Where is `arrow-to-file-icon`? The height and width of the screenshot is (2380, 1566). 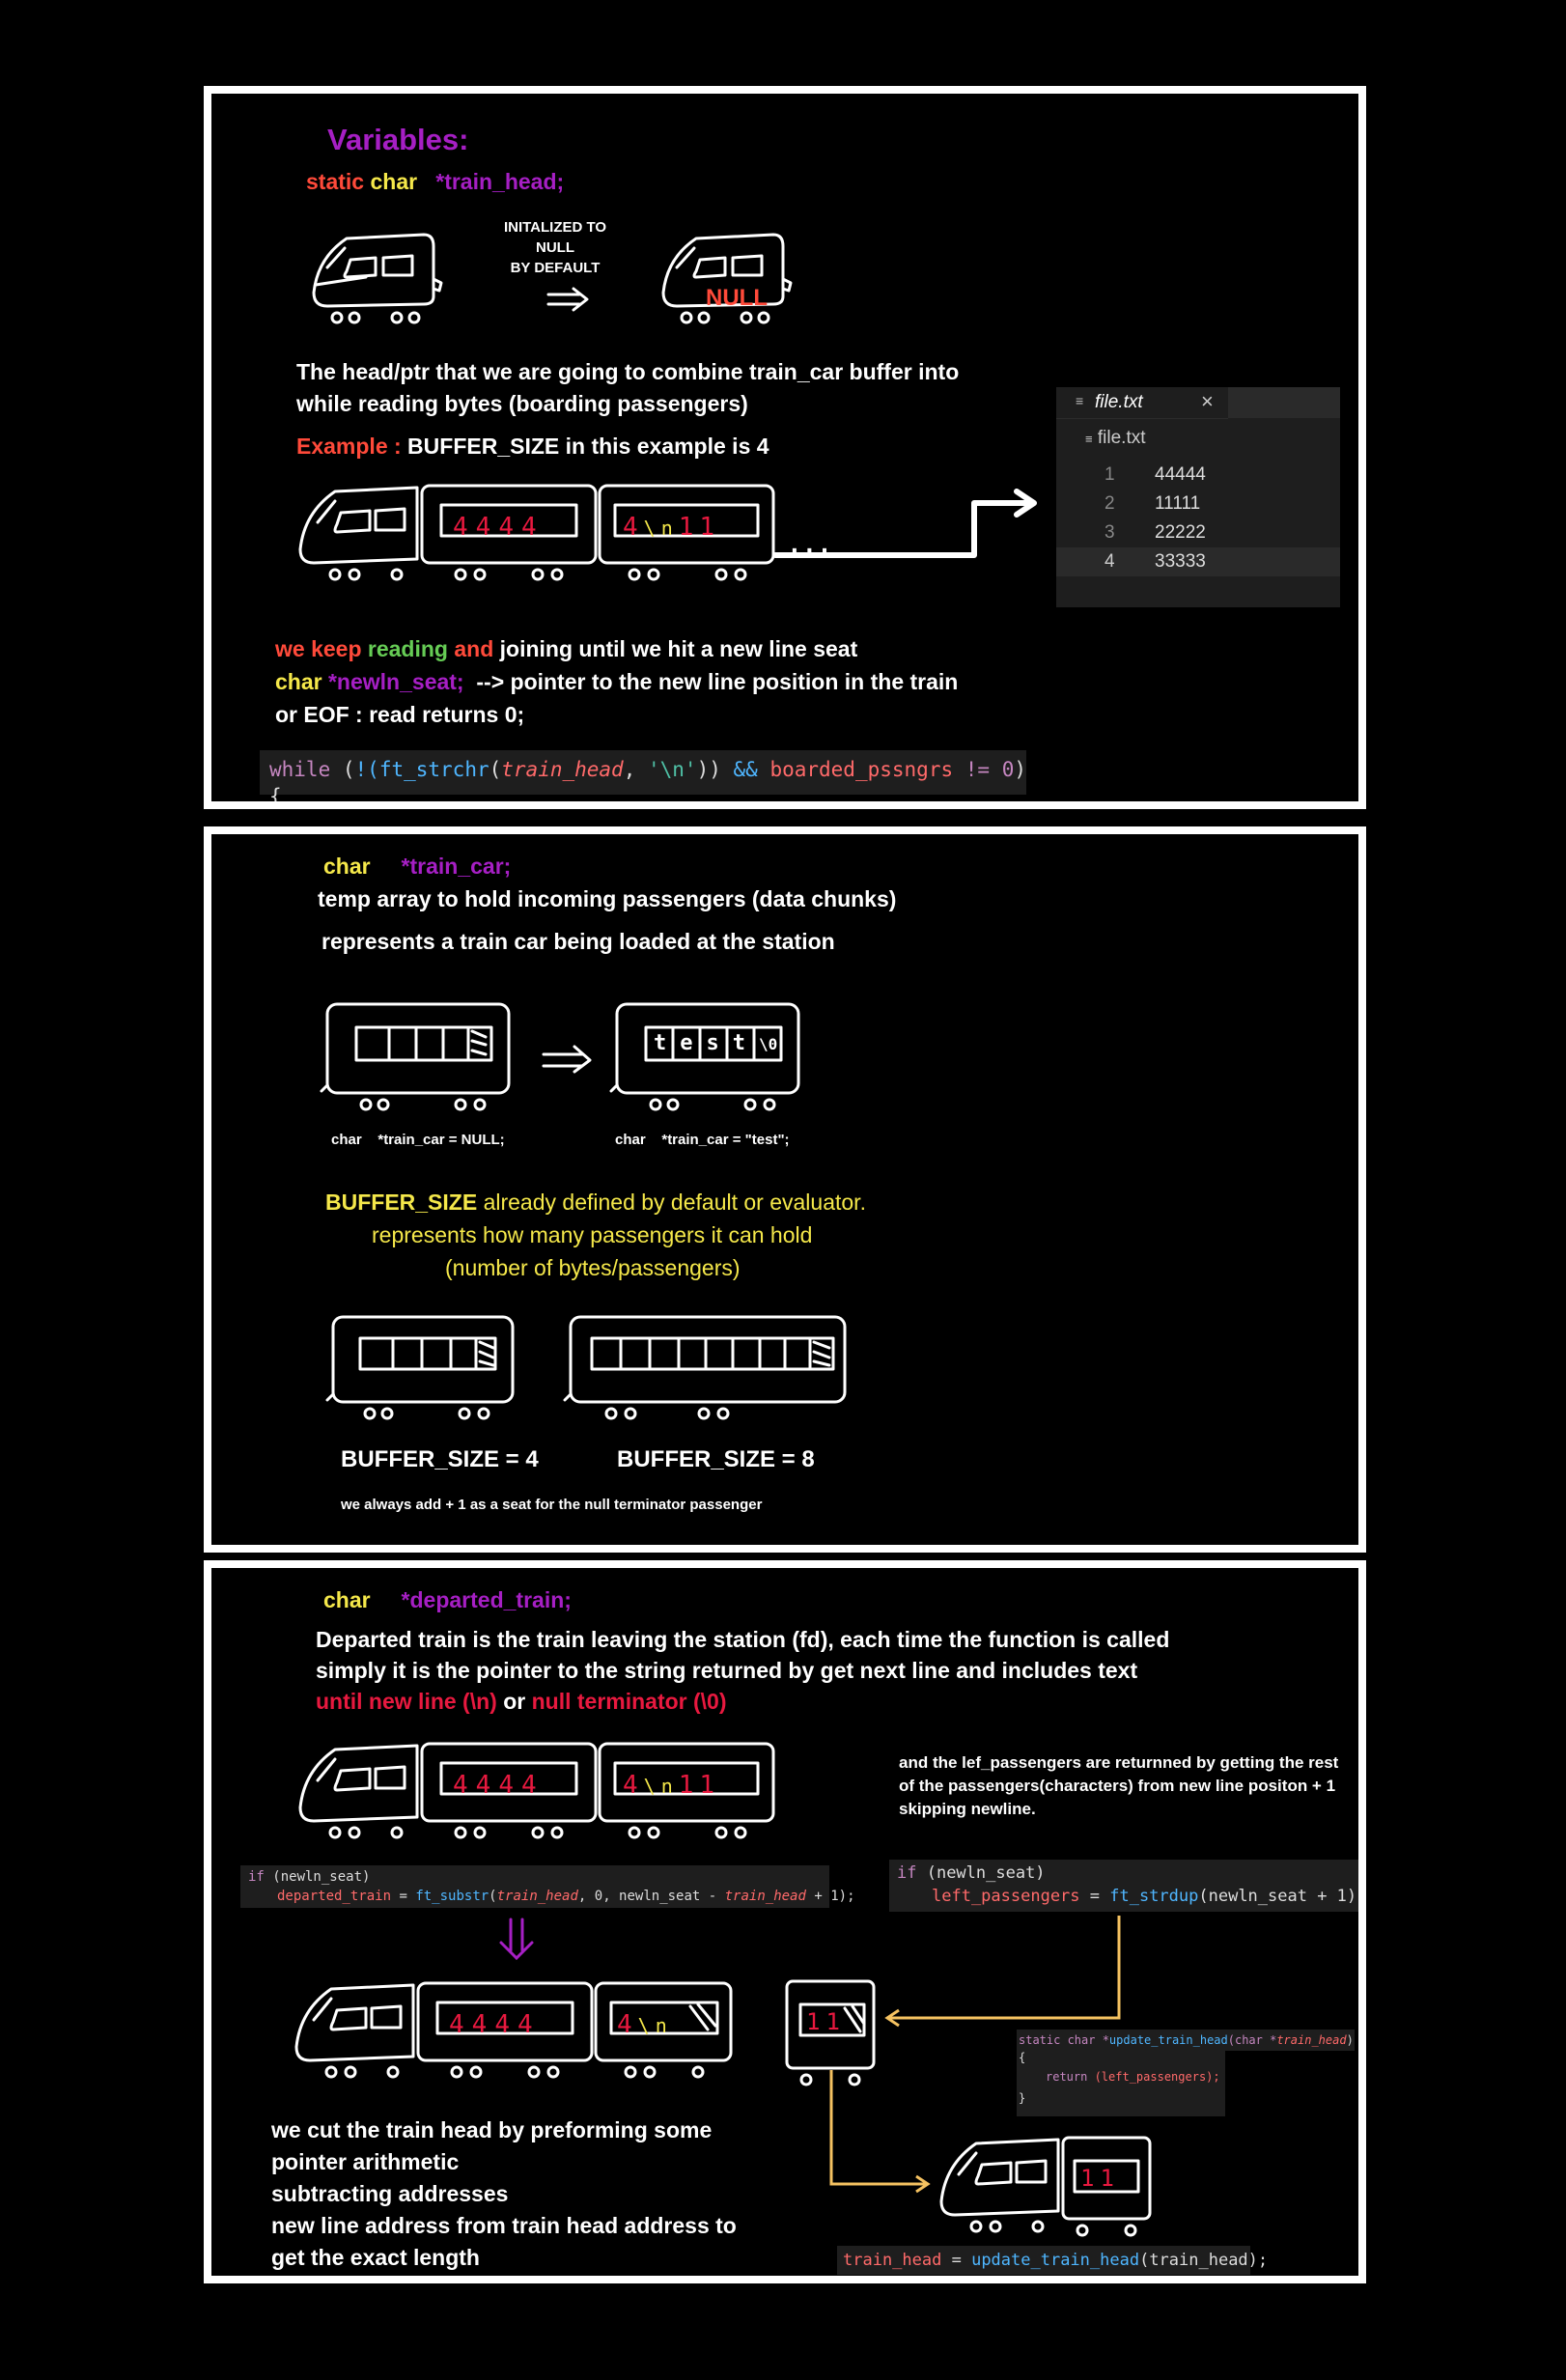 arrow-to-file-icon is located at coordinates (904, 524).